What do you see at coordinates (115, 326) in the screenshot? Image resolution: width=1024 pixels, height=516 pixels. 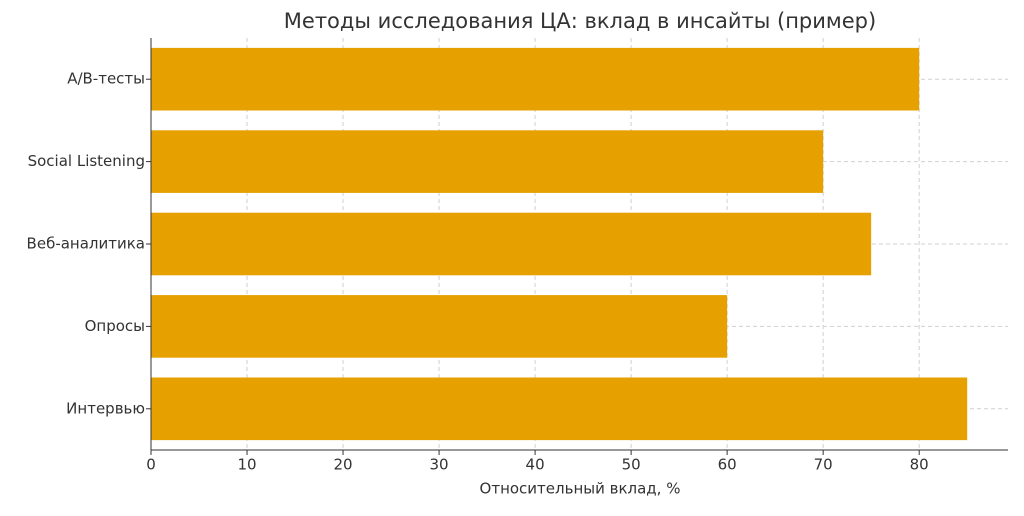 I see `y-tick-label: Опросы` at bounding box center [115, 326].